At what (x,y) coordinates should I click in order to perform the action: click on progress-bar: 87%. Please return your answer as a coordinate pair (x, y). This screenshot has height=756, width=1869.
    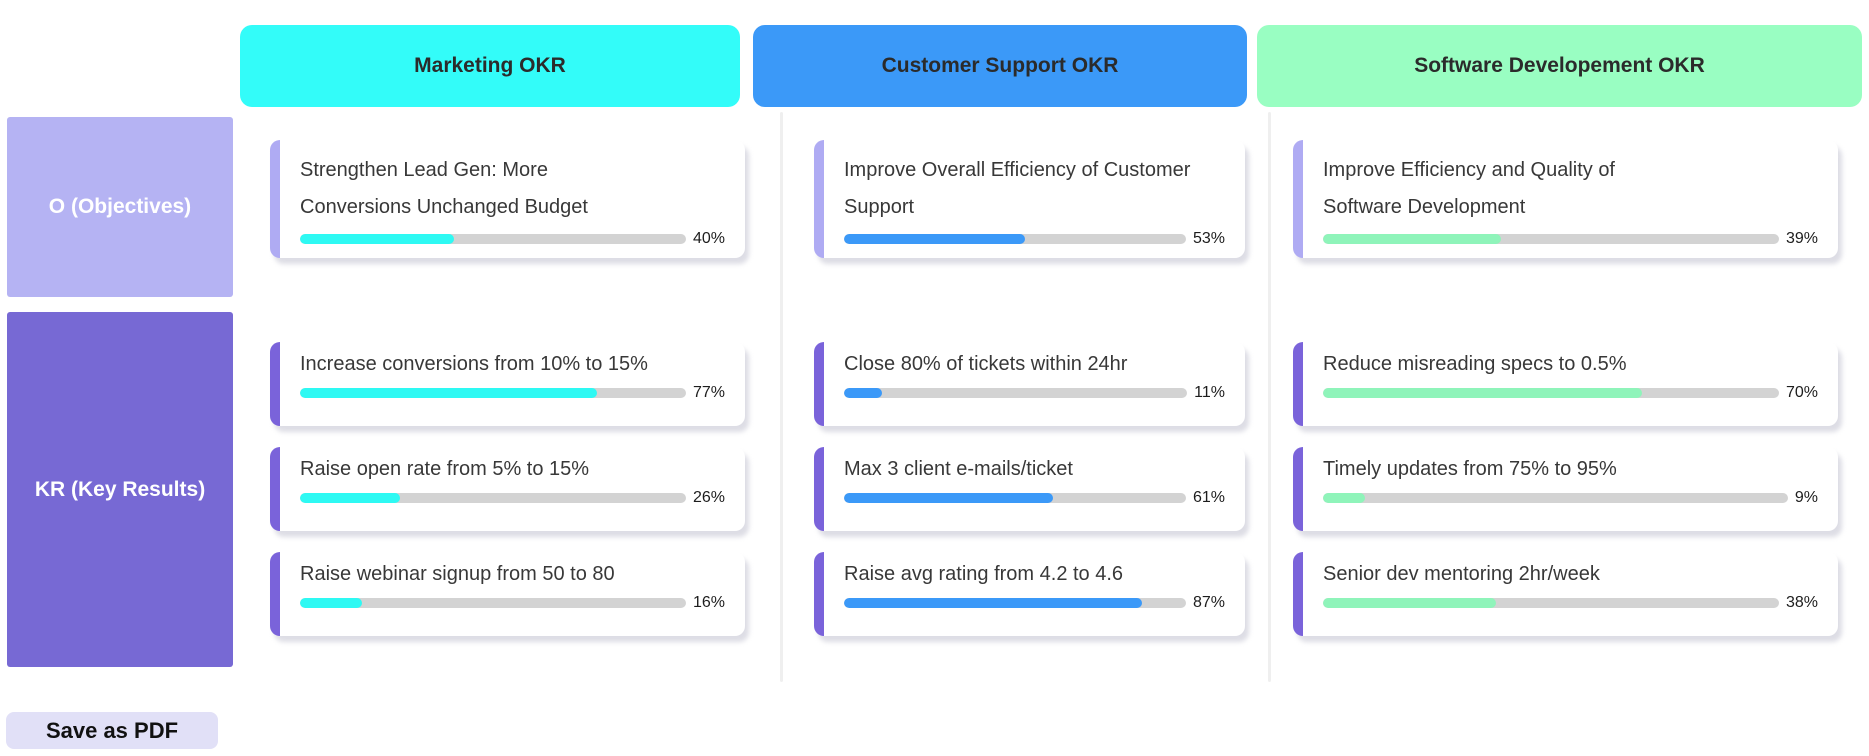
    Looking at the image, I should click on (1034, 603).